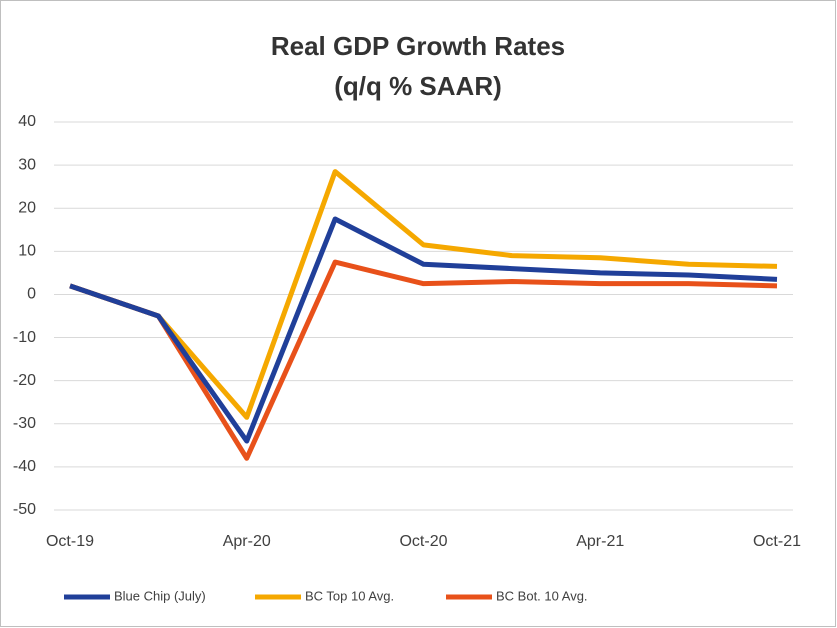 Image resolution: width=837 pixels, height=628 pixels. I want to click on x-tick-label: Oct-19, so click(70, 541).